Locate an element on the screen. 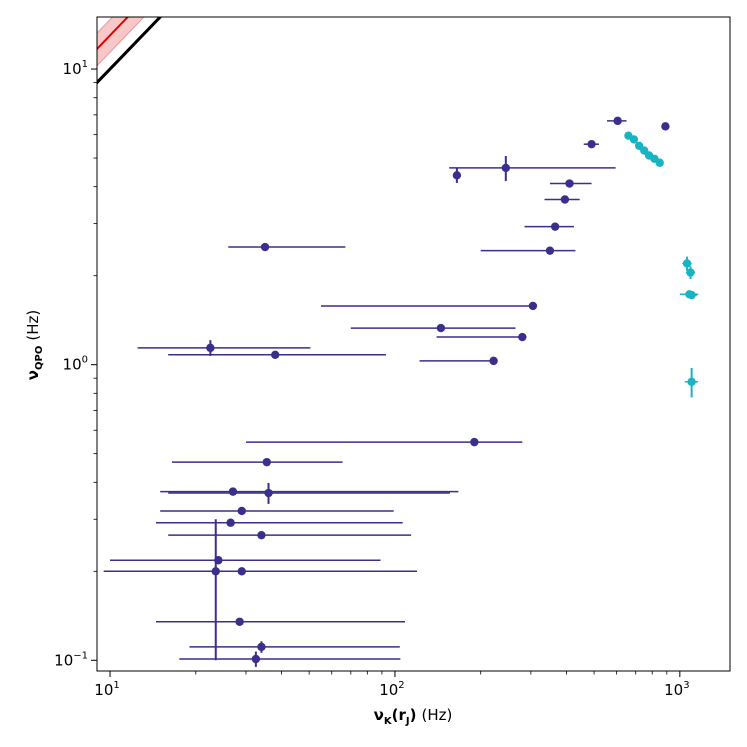 This screenshot has width=747, height=747. y-label-symbol: ν is located at coordinates (33, 375).